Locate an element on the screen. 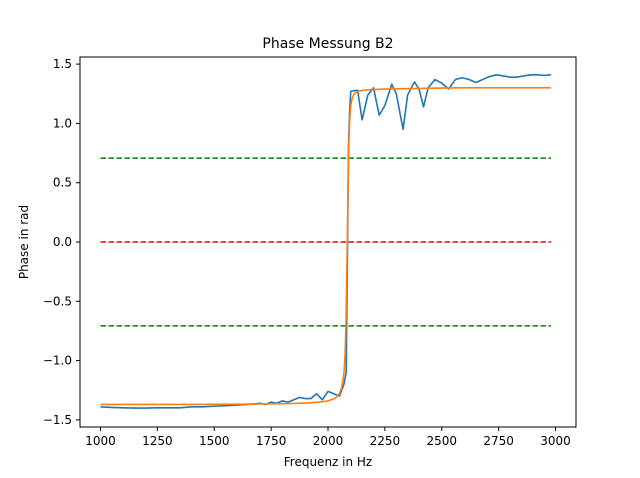 The image size is (640, 478). y-tick-label: 0.0 is located at coordinates (62, 242).